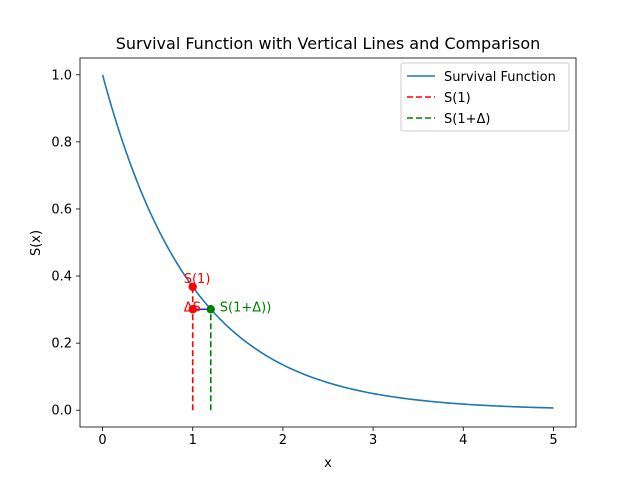 Image resolution: width=640 pixels, height=480 pixels. Describe the element at coordinates (102, 440) in the screenshot. I see `x-tick-label: 0` at that location.